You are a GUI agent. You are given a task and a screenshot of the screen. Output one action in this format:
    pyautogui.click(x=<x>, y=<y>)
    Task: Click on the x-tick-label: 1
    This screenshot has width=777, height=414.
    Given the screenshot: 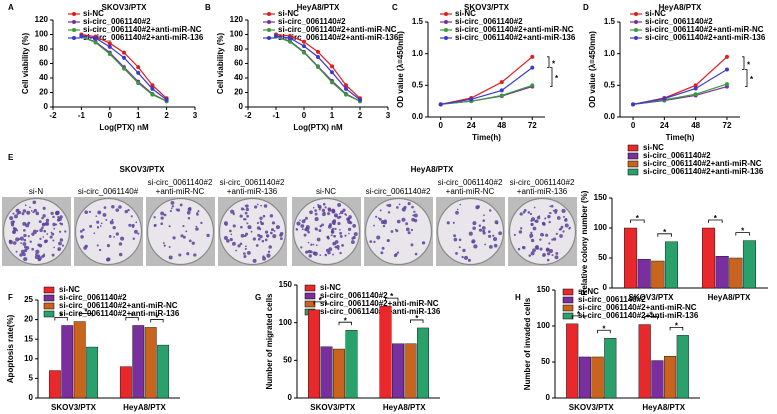 What is the action you would take?
    pyautogui.click(x=332, y=115)
    